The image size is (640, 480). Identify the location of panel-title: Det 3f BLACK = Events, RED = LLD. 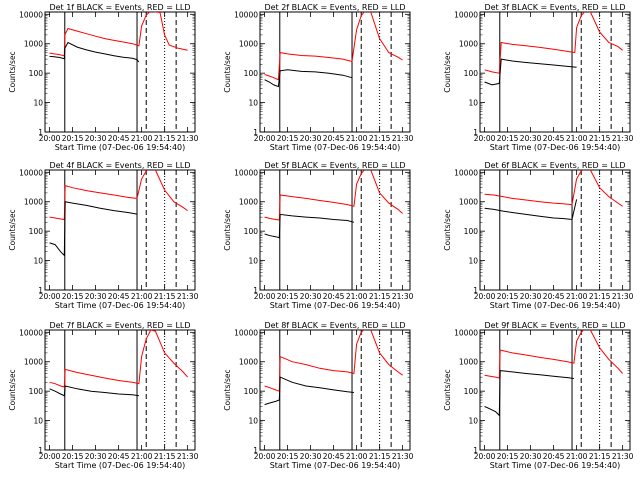
(554, 7).